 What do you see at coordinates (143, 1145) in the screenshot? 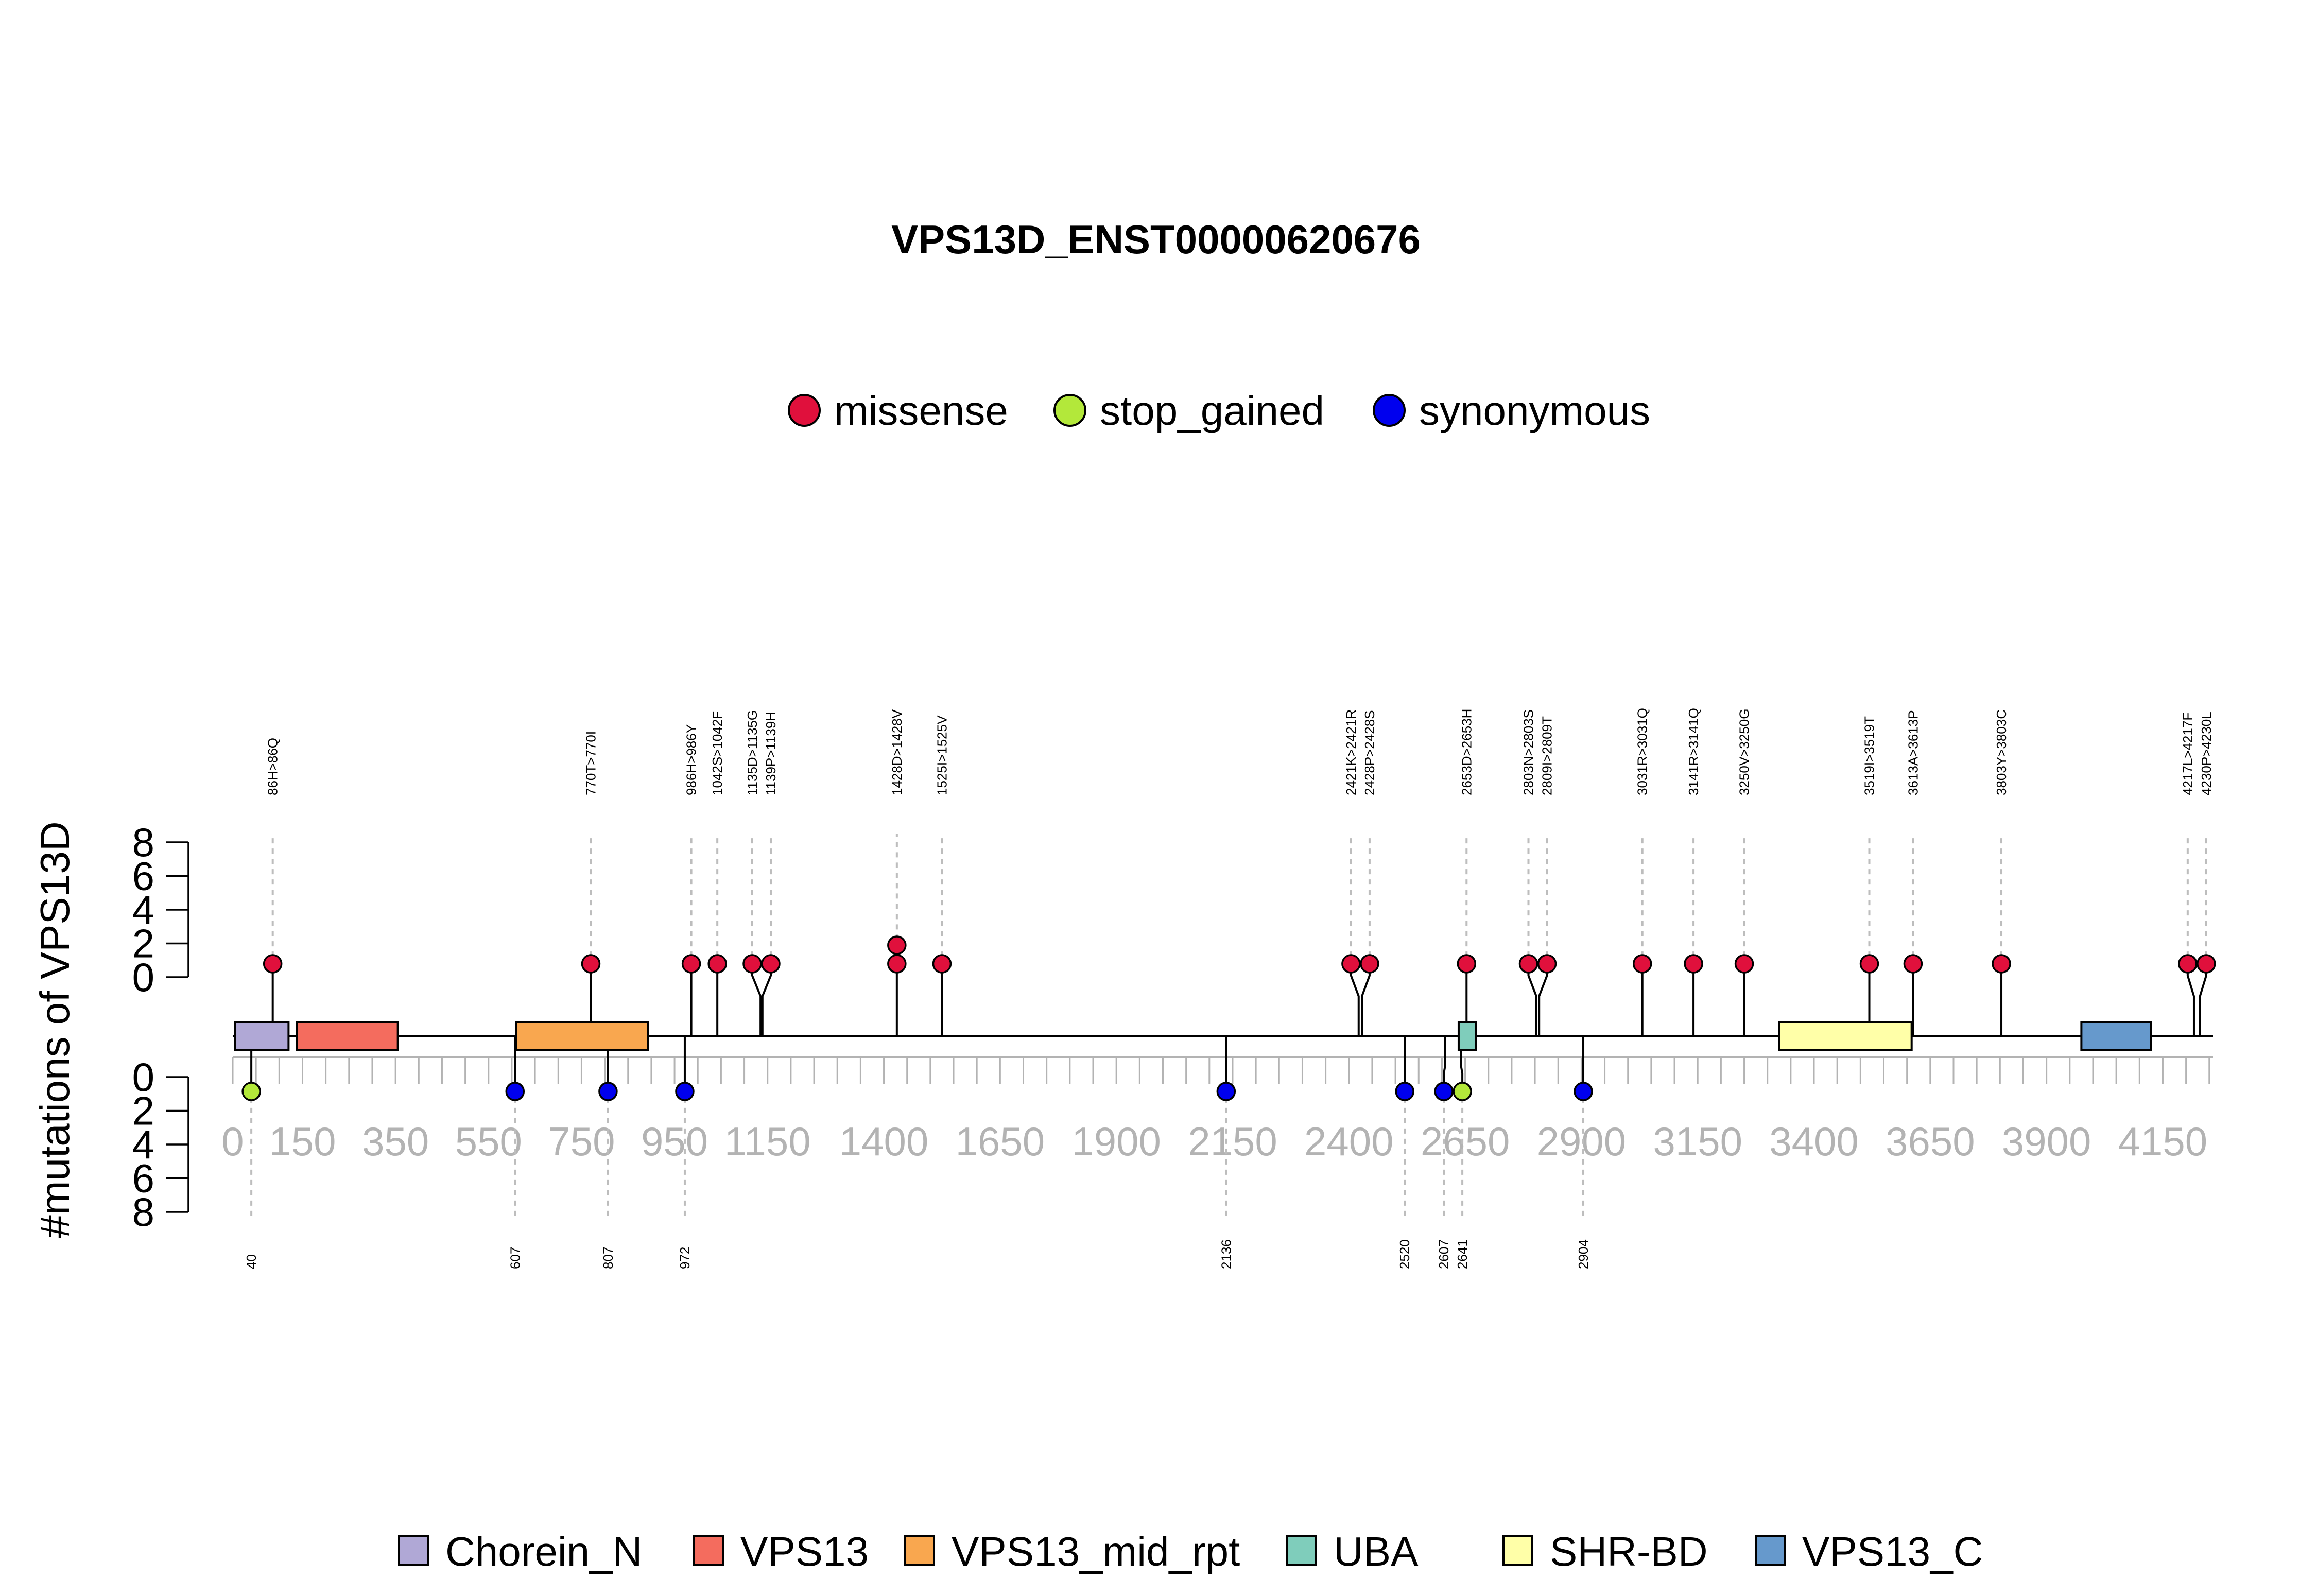
I see `lower-y-tick-label: 4` at bounding box center [143, 1145].